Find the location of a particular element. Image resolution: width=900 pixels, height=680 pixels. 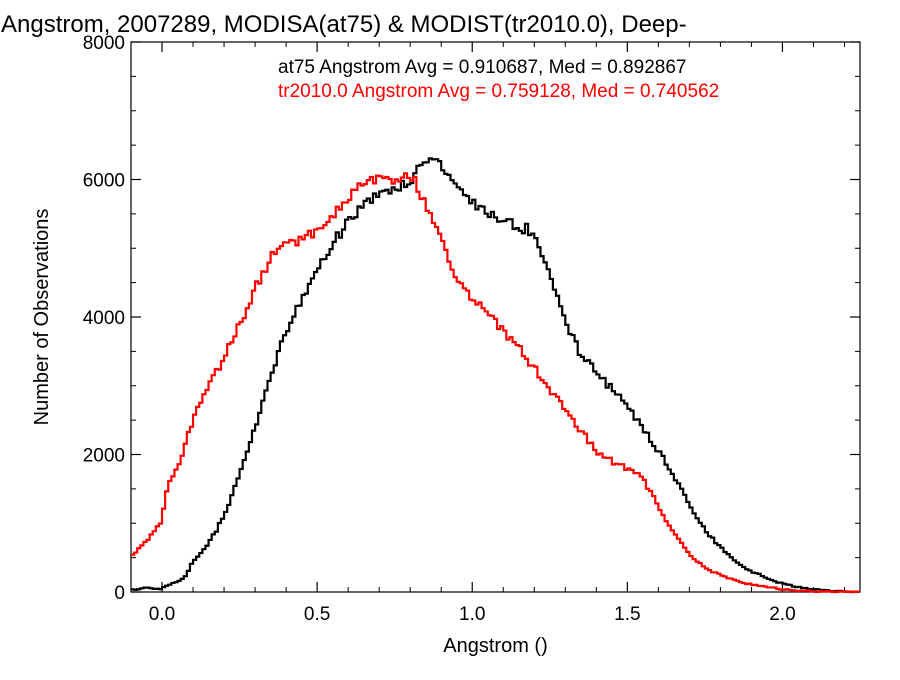

x-tick-label: 0.5 is located at coordinates (317, 614).